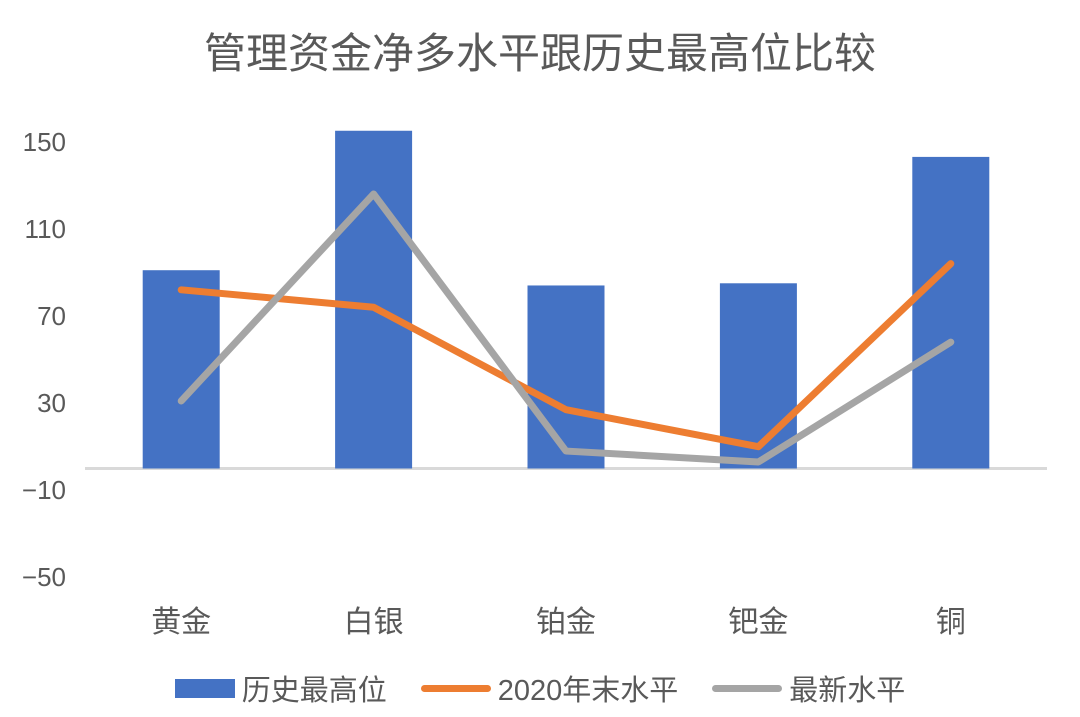  I want to click on bar-白银, so click(374, 299).